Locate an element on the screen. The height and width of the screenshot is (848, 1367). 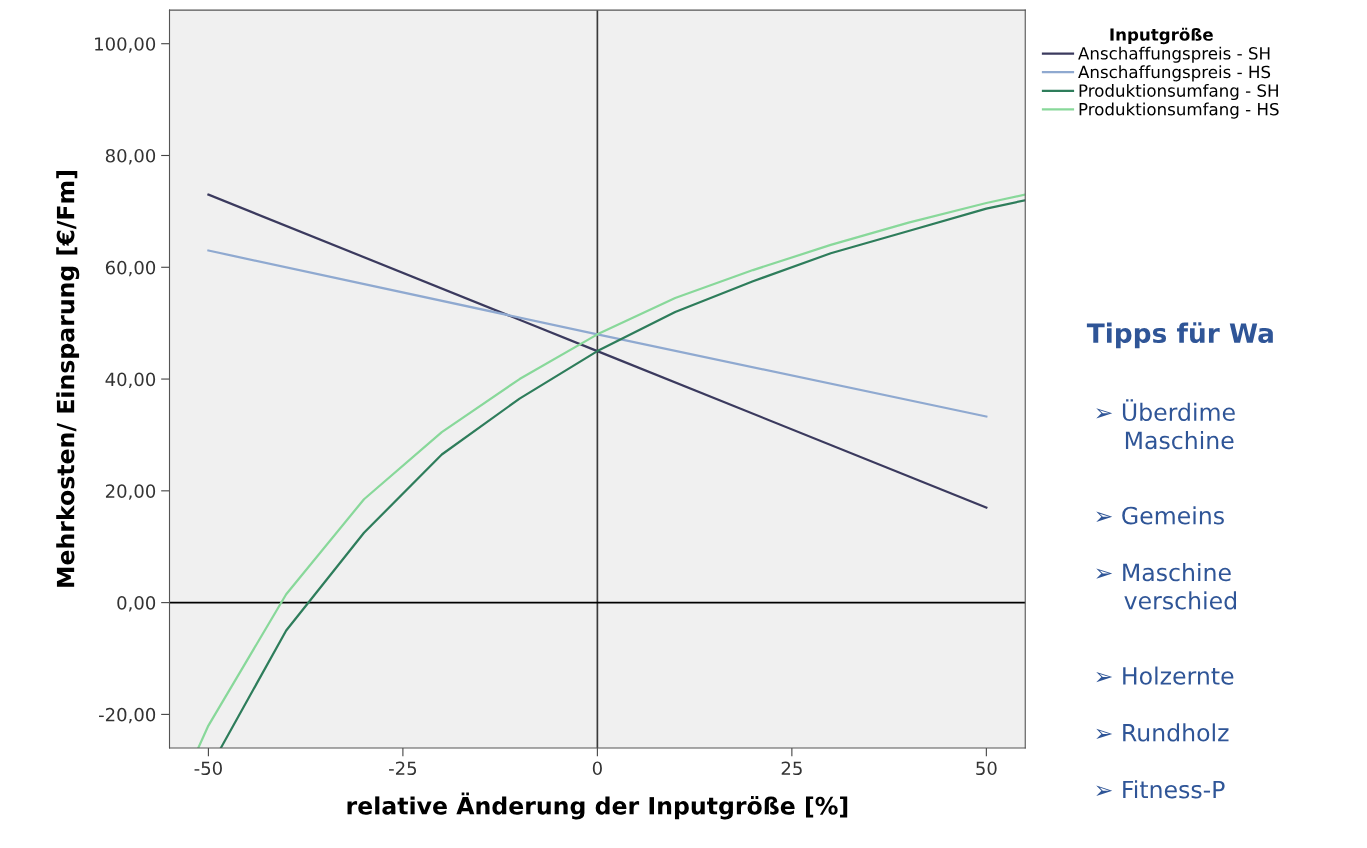
legend-label: Produktionsumfang - SH is located at coordinates (1178, 92).